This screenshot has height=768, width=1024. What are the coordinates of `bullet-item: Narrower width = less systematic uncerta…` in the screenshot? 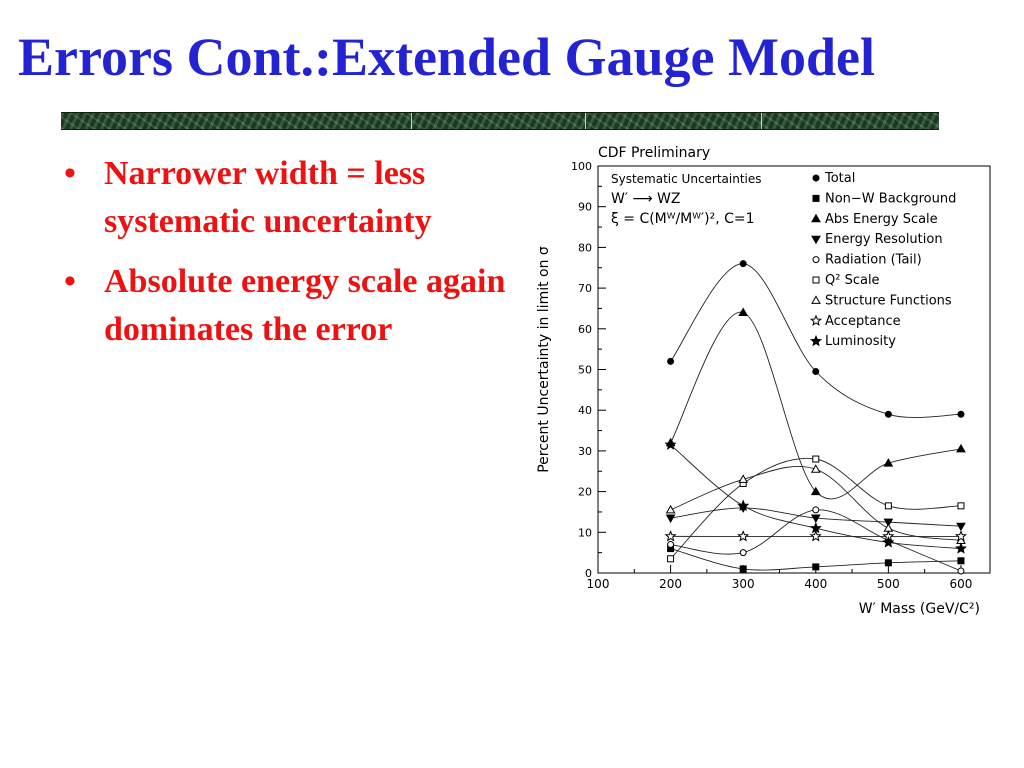 It's located at (283, 198).